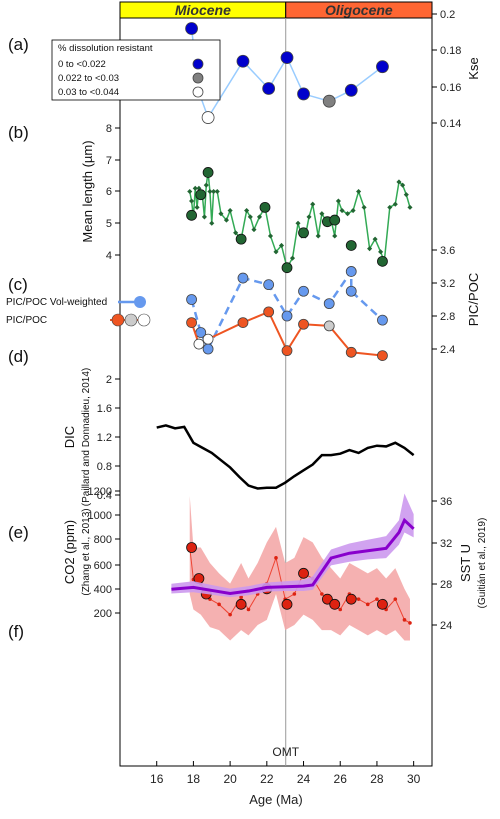 The height and width of the screenshot is (819, 500). Describe the element at coordinates (276, 10) in the screenshot. I see `epoch-bar: Miocene Oligocene` at that location.